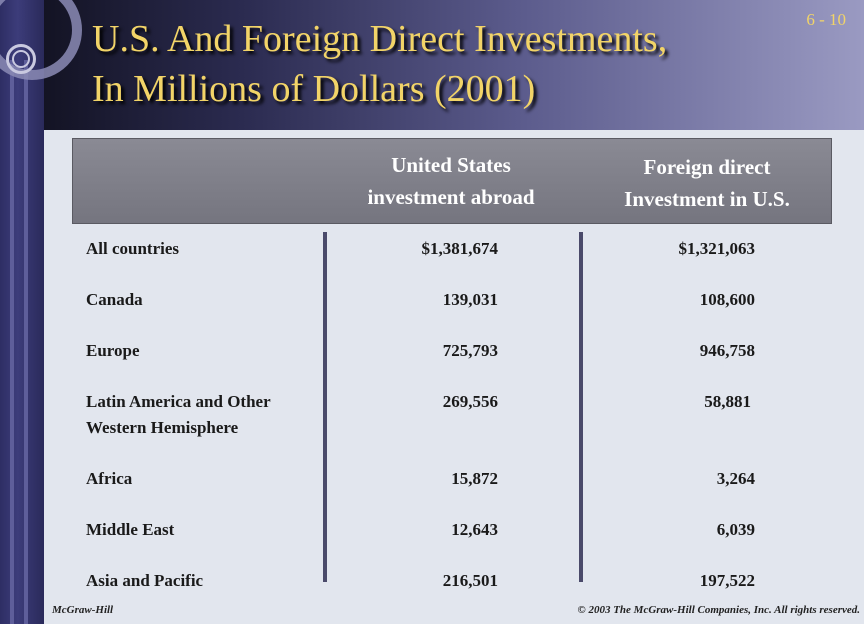 Image resolution: width=864 pixels, height=624 pixels. I want to click on foreign-in-us-value: $1,321,063, so click(717, 248).